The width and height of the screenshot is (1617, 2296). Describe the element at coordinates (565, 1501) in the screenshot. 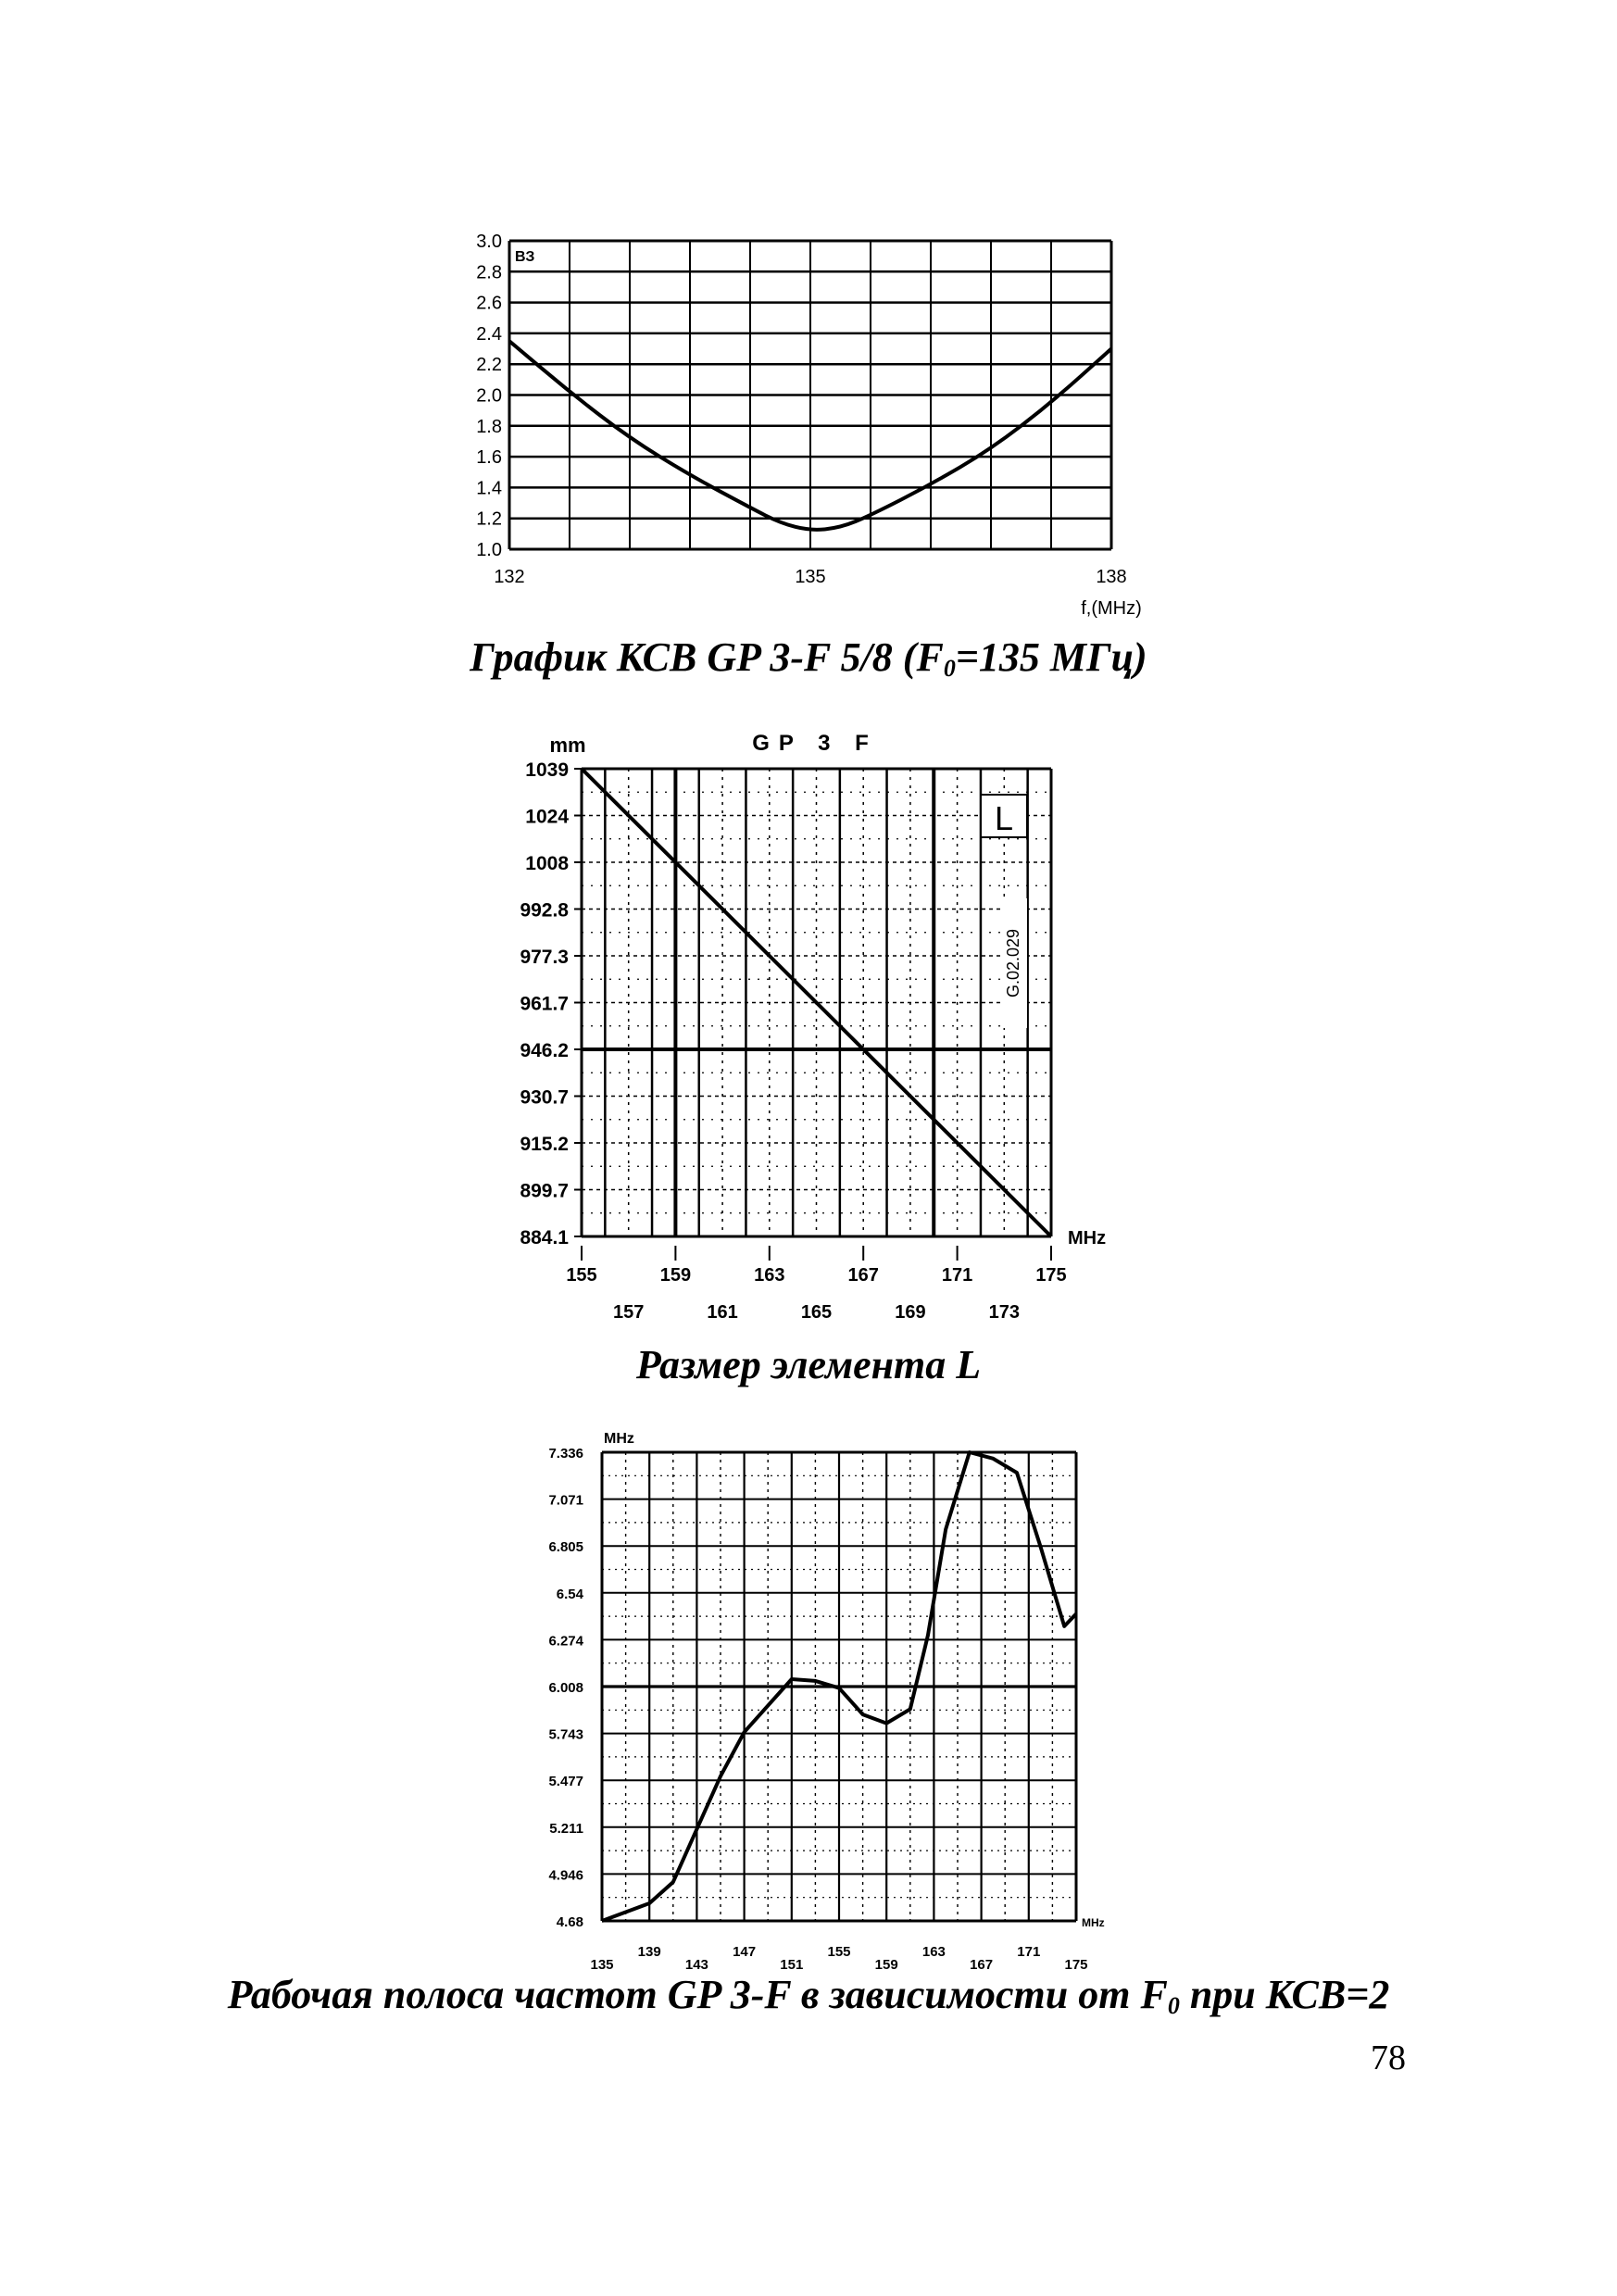

I see `y-tick-label: 7.071` at that location.